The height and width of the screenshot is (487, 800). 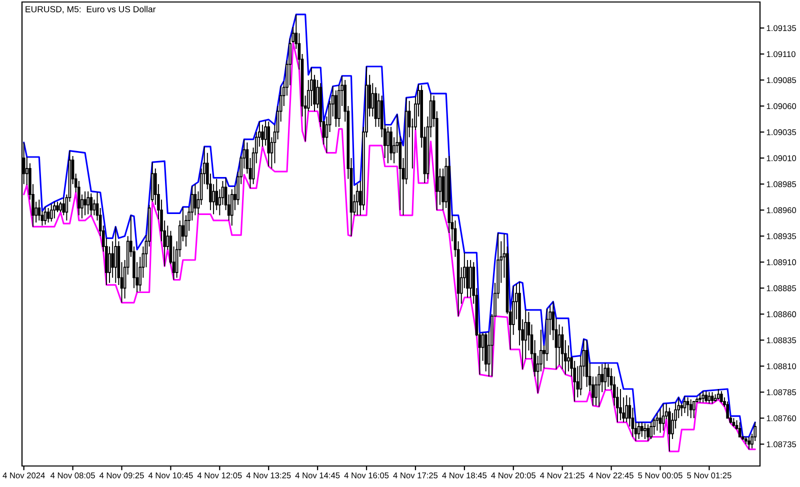 I want to click on x-tick-label: 4 Nov 16:05, so click(x=366, y=475).